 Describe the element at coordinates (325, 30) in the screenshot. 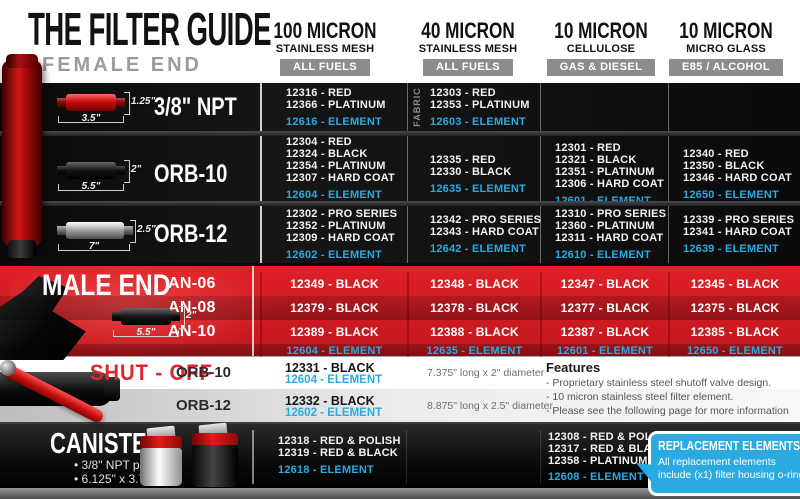

I see `micron-rating: 100 MICRON` at that location.